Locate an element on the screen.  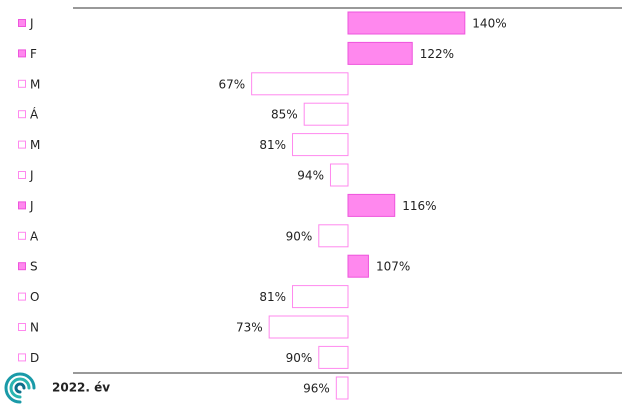
category-label: N is located at coordinates (34, 328).